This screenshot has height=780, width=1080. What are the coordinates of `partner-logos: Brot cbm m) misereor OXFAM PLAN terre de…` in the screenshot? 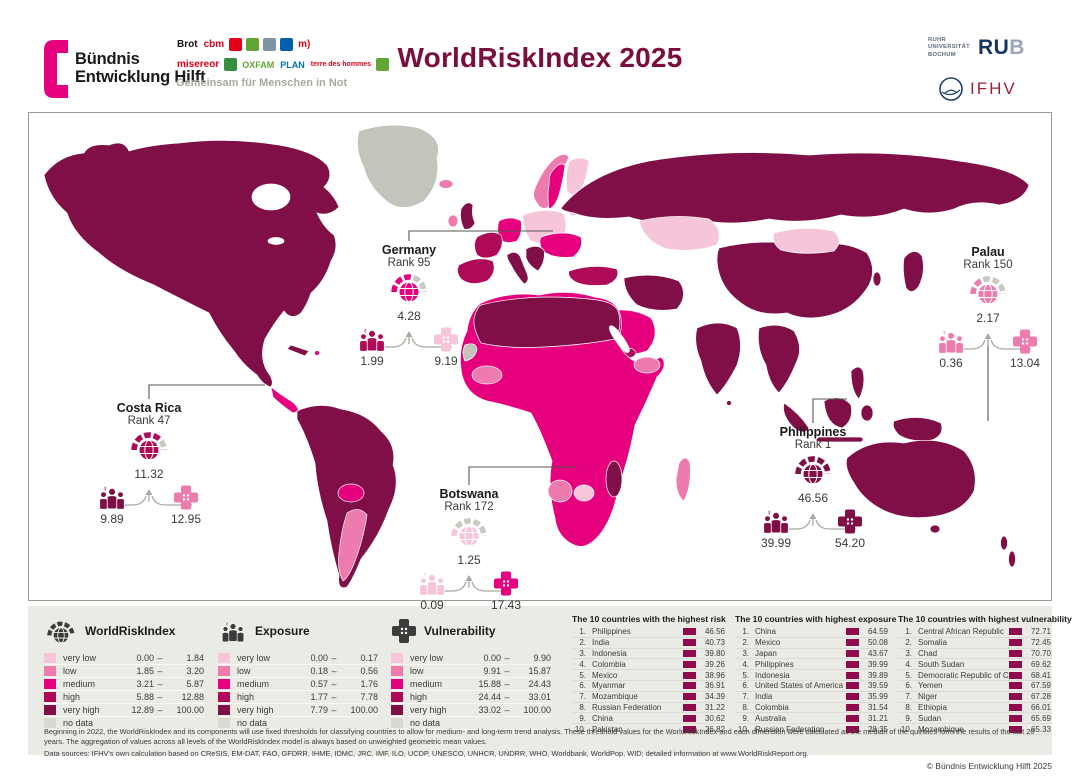 It's located at (283, 62).